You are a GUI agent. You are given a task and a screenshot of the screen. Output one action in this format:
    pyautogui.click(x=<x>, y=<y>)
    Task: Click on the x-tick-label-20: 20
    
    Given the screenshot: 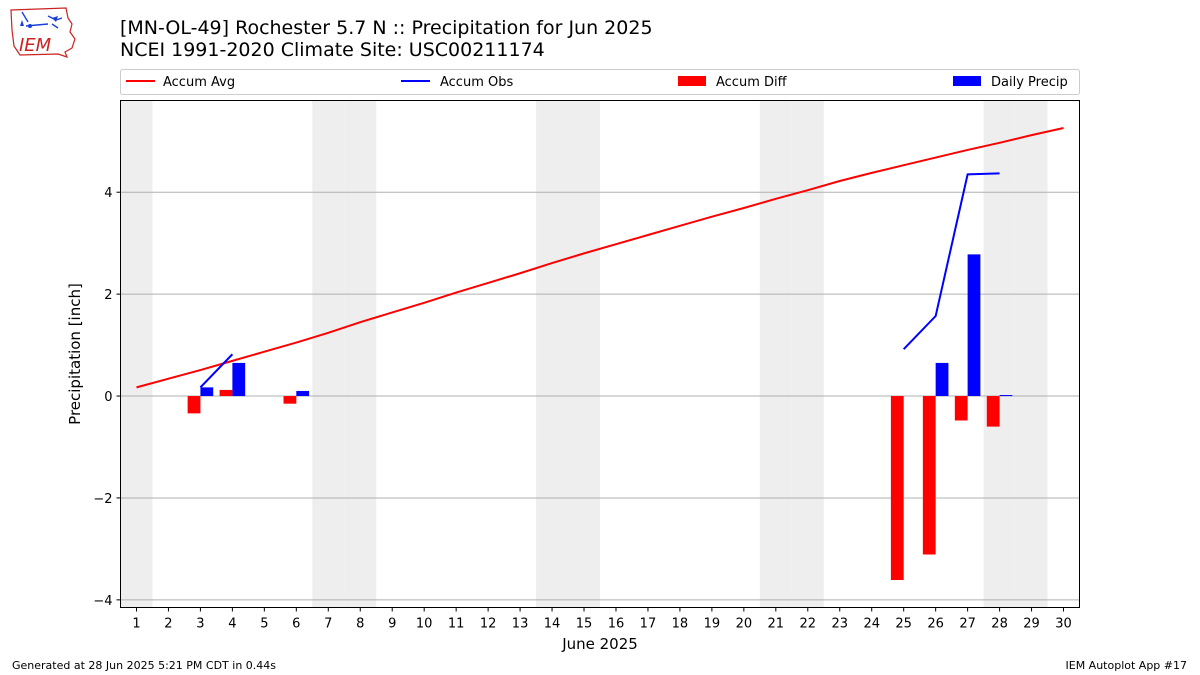 What is the action you would take?
    pyautogui.click(x=744, y=624)
    